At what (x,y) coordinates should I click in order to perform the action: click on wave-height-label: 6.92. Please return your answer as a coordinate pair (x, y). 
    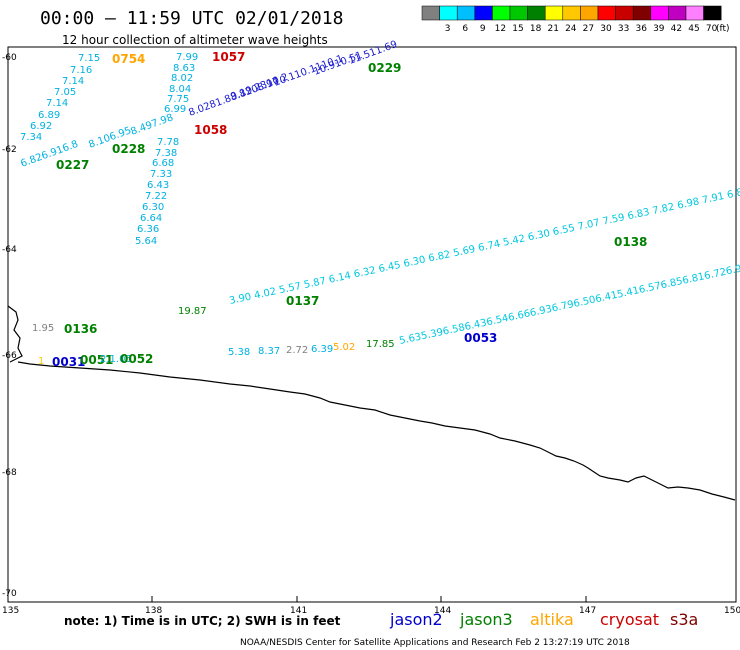
    Looking at the image, I should click on (41, 126).